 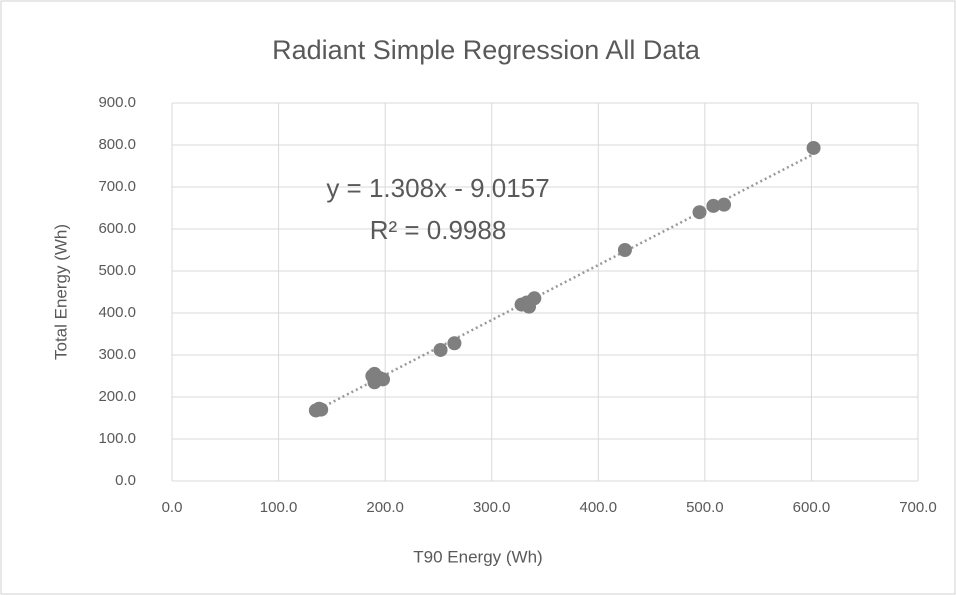 What do you see at coordinates (117, 396) in the screenshot?
I see `y-tick-label: 200.0` at bounding box center [117, 396].